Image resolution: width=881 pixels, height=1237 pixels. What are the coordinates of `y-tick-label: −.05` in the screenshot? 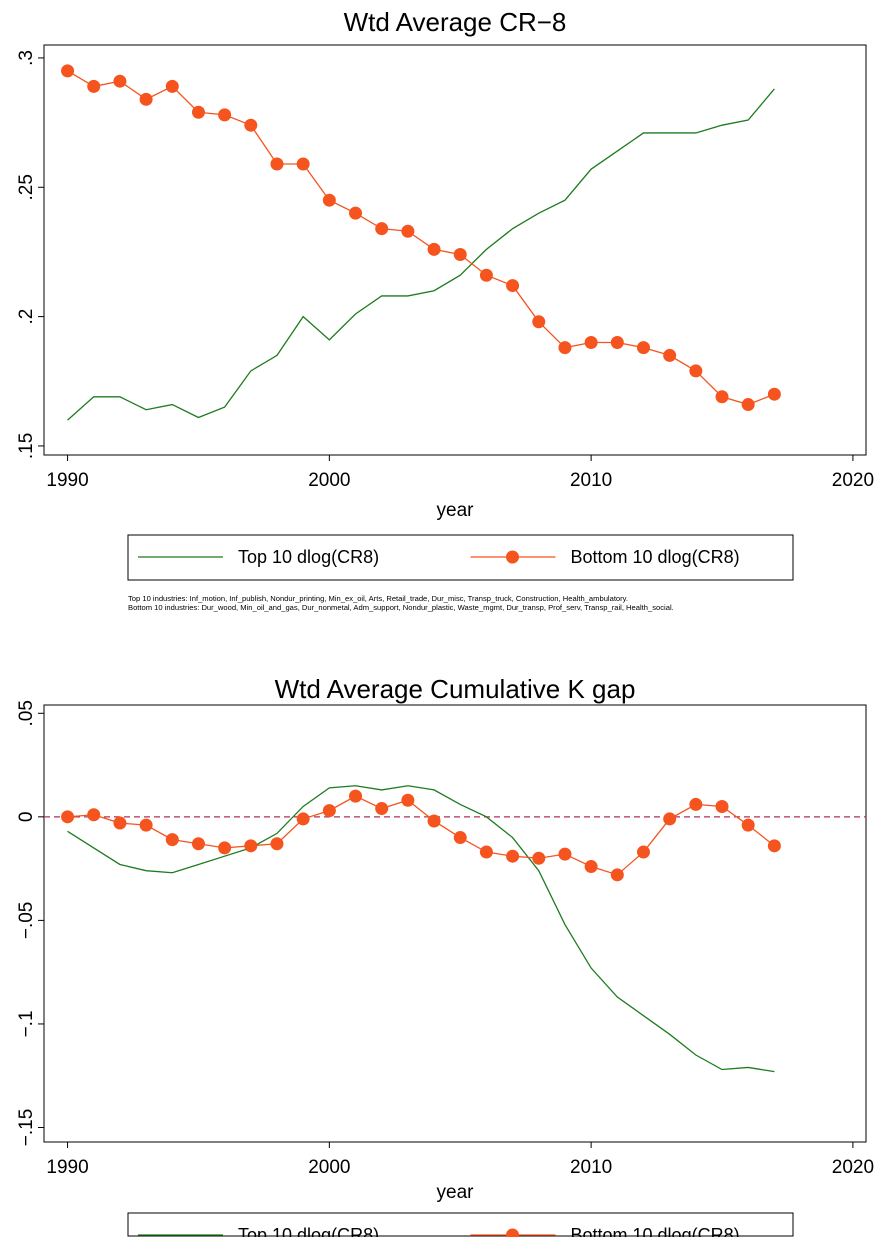 It's located at (26, 921).